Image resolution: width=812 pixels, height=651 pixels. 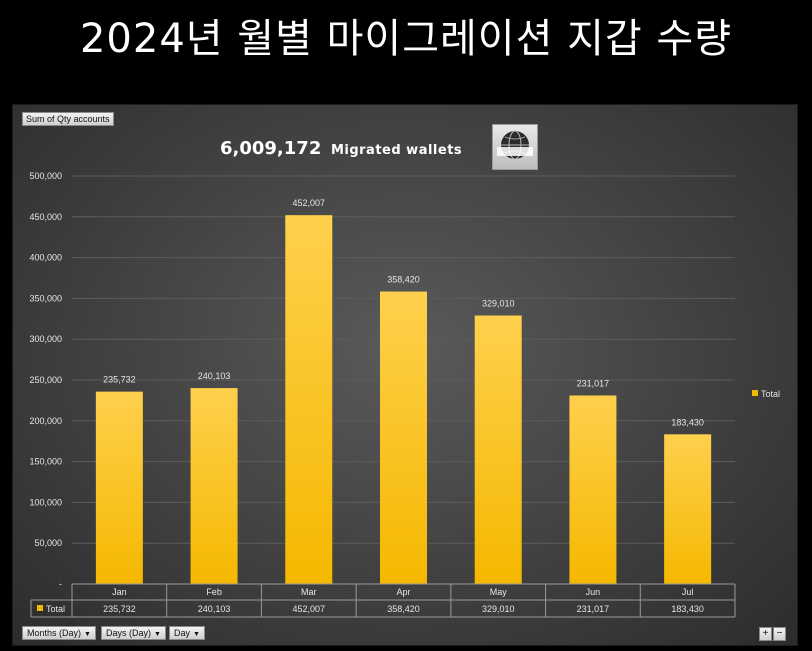 What do you see at coordinates (214, 376) in the screenshot?
I see `bar-value-label: 240,103` at bounding box center [214, 376].